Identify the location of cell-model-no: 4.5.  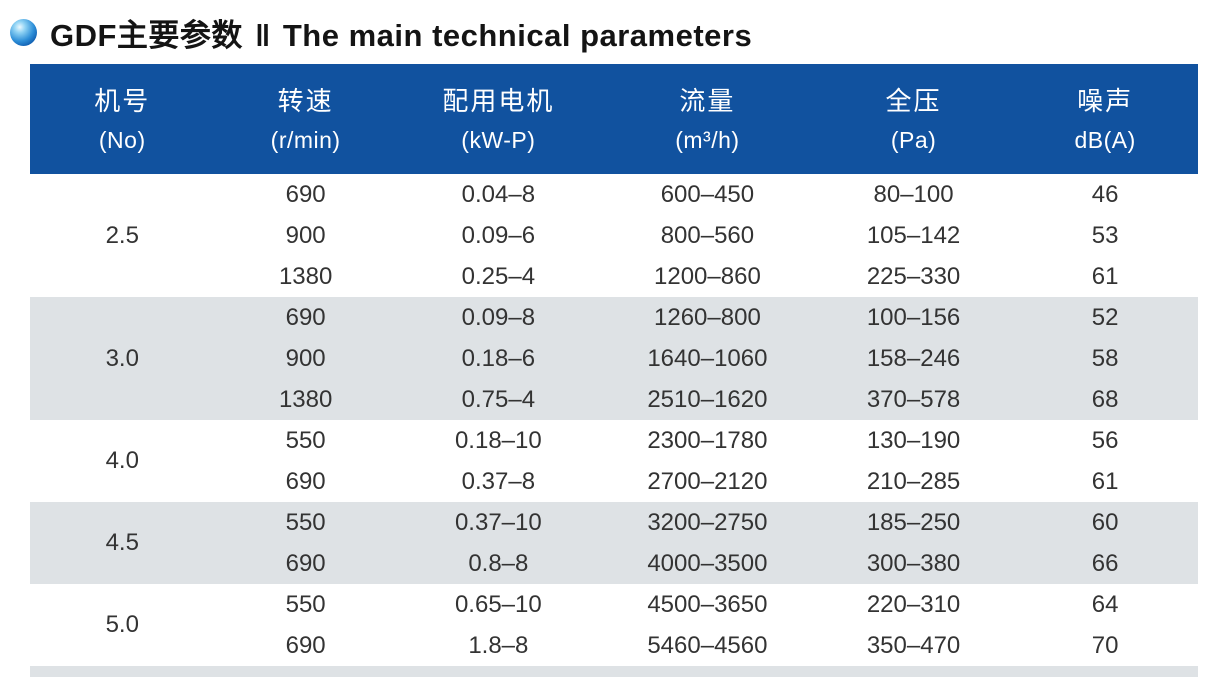
(122, 543).